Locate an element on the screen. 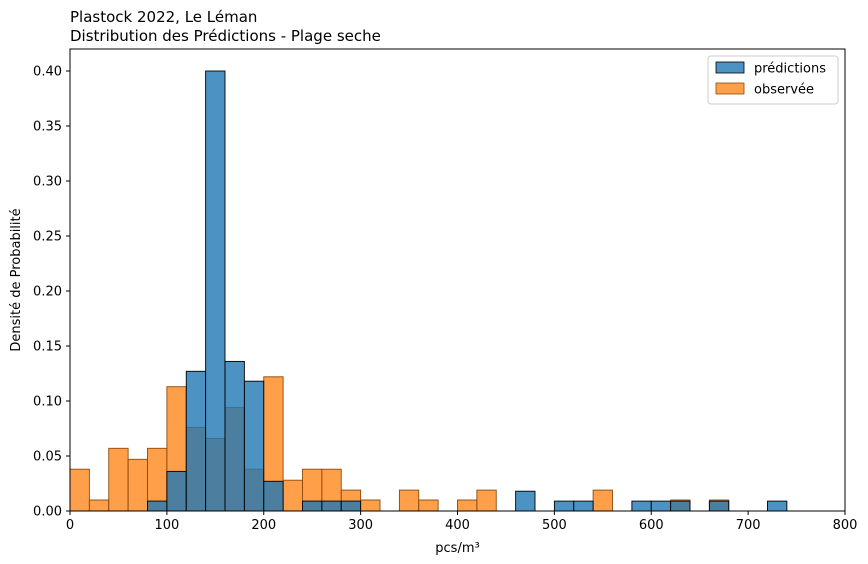  y-tick-label-0: 0.00 is located at coordinates (47, 512).